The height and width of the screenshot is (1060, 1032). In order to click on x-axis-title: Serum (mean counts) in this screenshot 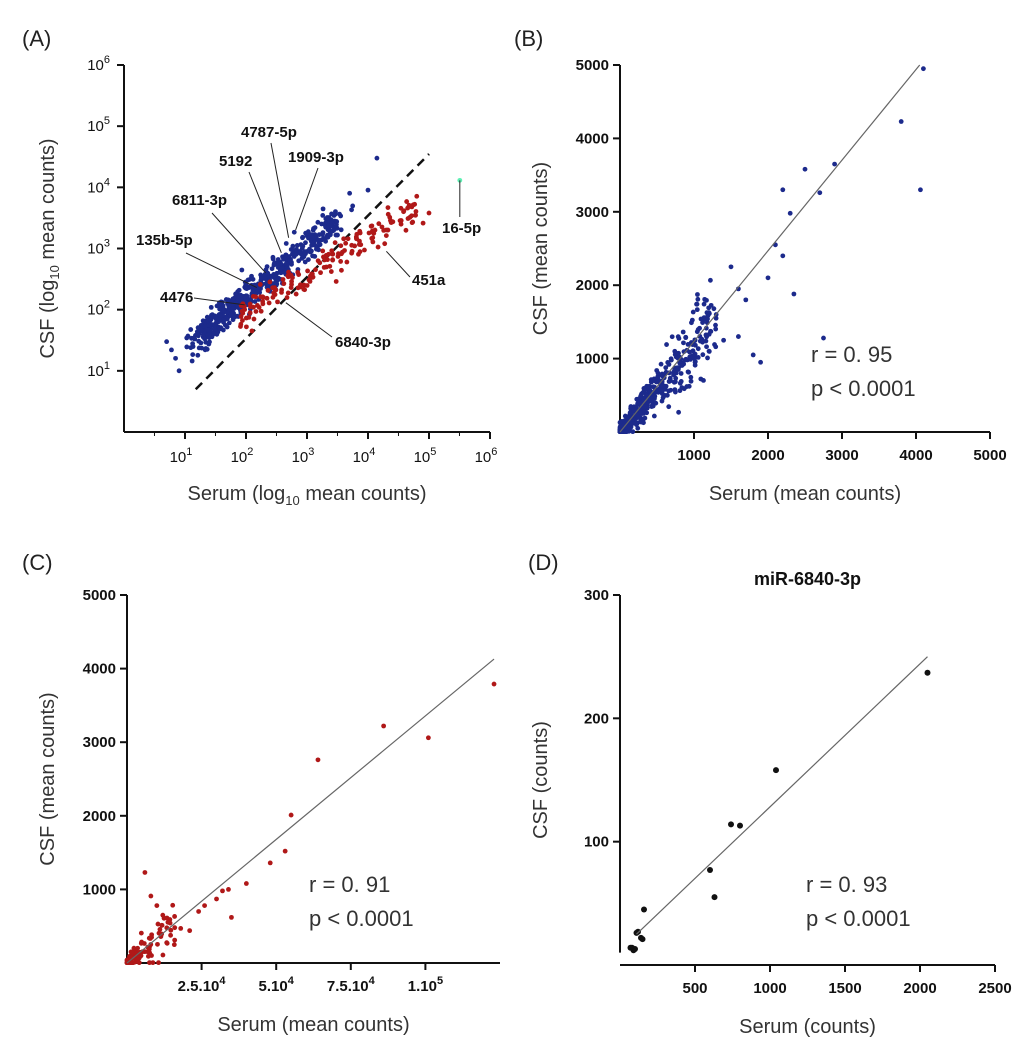, I will do `click(313, 1025)`.